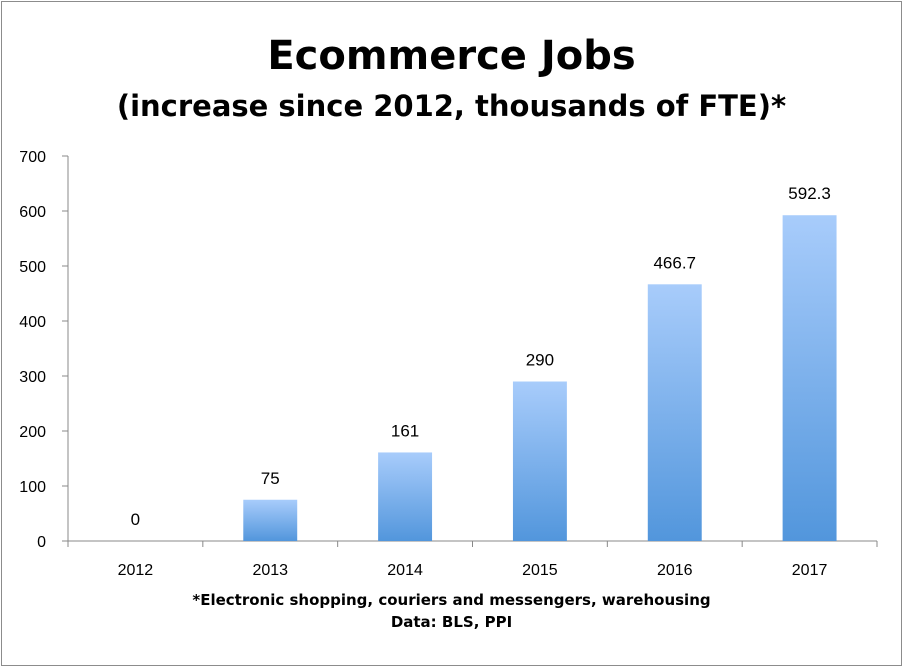  Describe the element at coordinates (32, 212) in the screenshot. I see `y-tick-label: 600` at that location.